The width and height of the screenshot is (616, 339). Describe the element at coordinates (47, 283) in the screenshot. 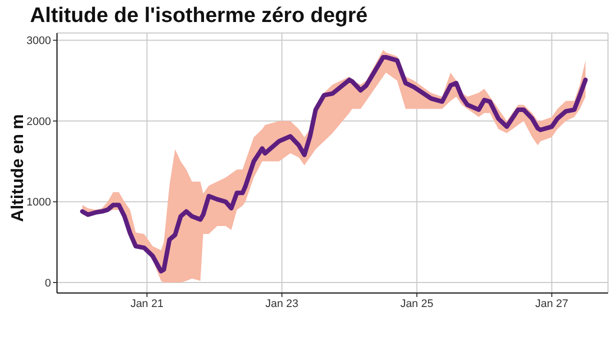

I see `y-tick-label: 0` at that location.